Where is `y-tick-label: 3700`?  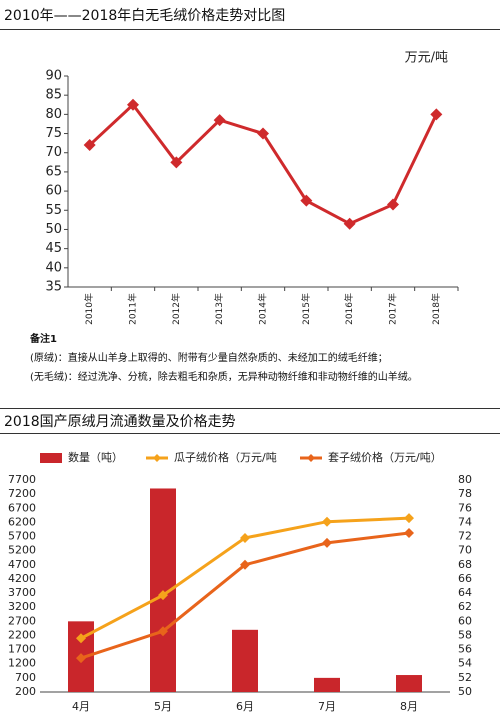 y-tick-label: 3700 is located at coordinates (22, 592).